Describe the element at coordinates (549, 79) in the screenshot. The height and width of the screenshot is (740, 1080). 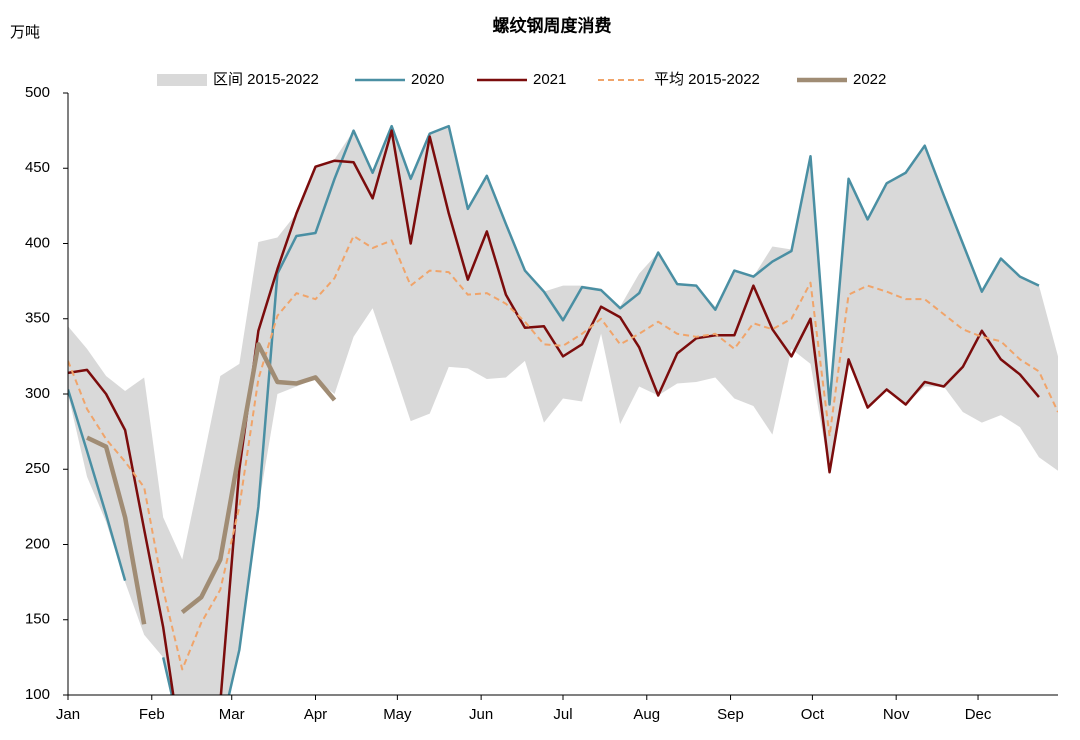
I see `legend-label: 2021` at that location.